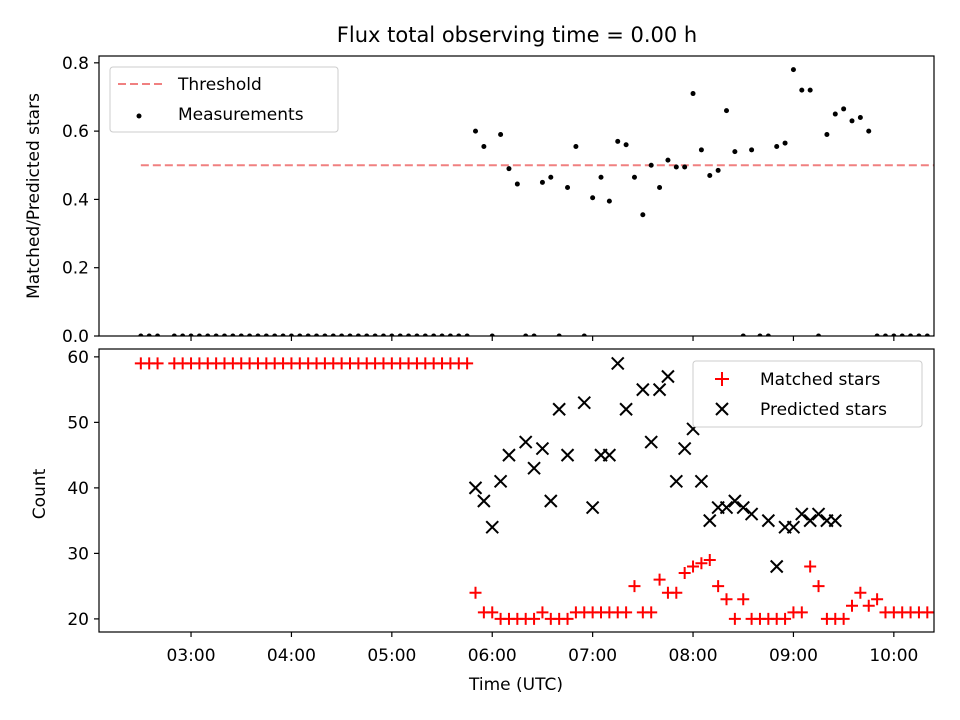  What do you see at coordinates (722, 379) in the screenshot?
I see `matched-legend-marker` at bounding box center [722, 379].